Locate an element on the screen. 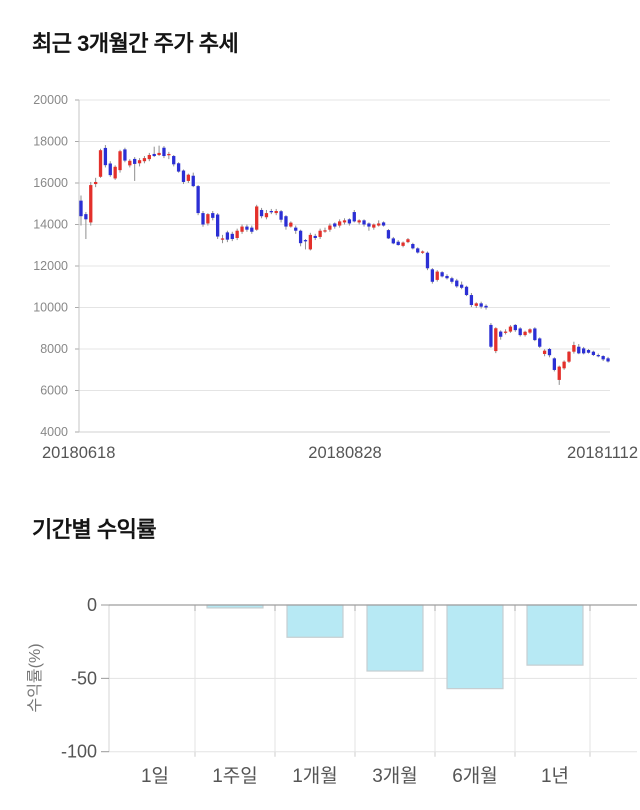 This screenshot has height=810, width=640. price-y-tick-label: 4000 is located at coordinates (54, 432).